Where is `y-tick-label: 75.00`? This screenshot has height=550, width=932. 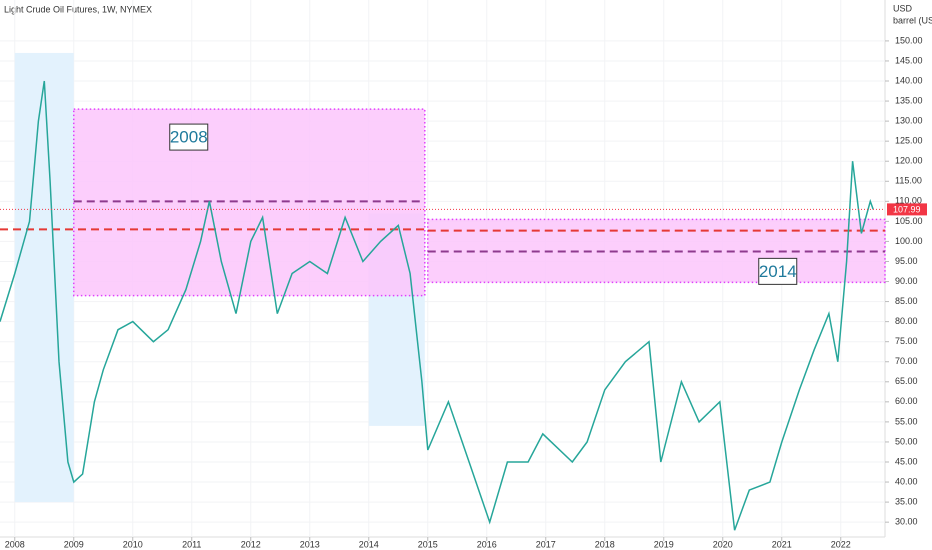 y-tick-label: 75.00 is located at coordinates (906, 341).